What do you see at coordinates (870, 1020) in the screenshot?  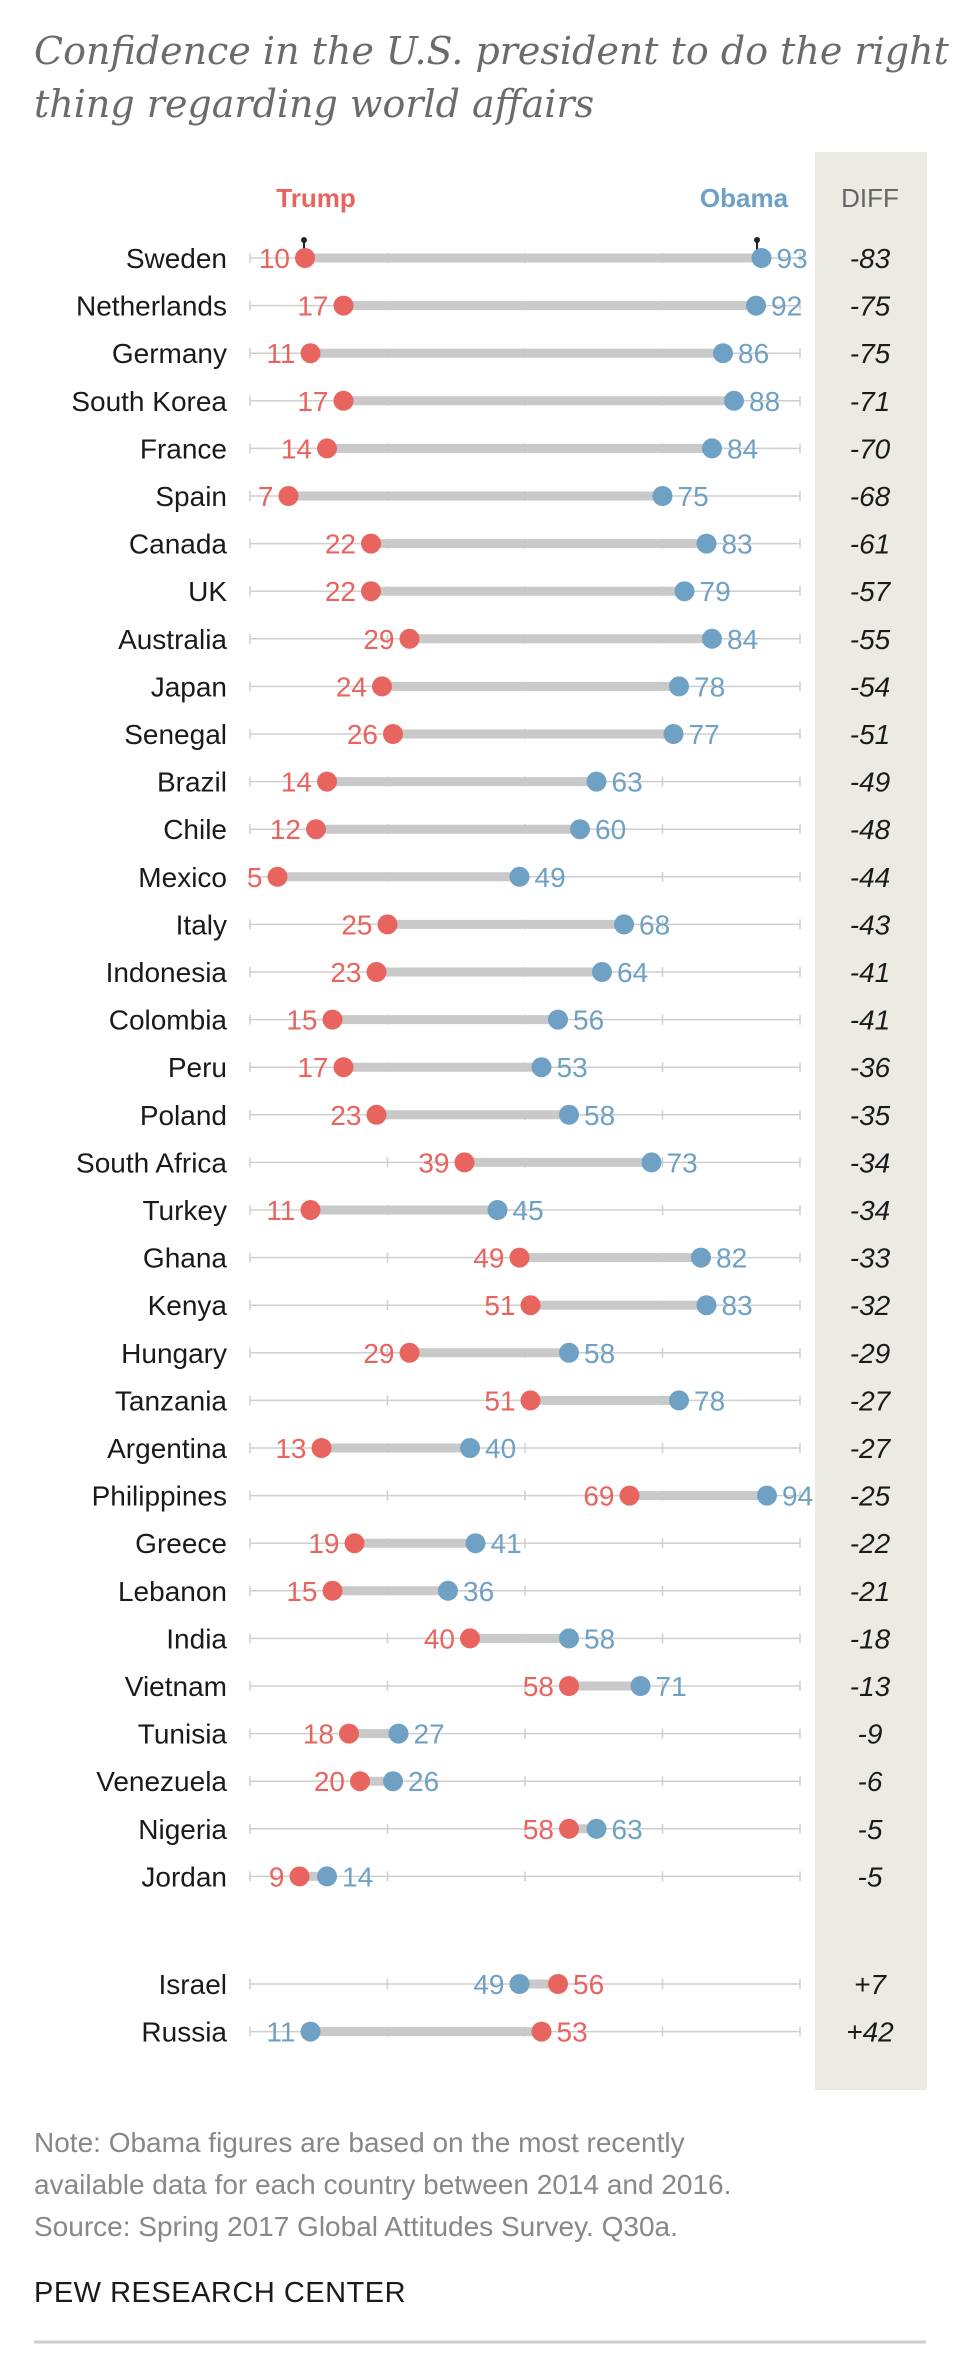 I see `diff-value-colombia: -41` at bounding box center [870, 1020].